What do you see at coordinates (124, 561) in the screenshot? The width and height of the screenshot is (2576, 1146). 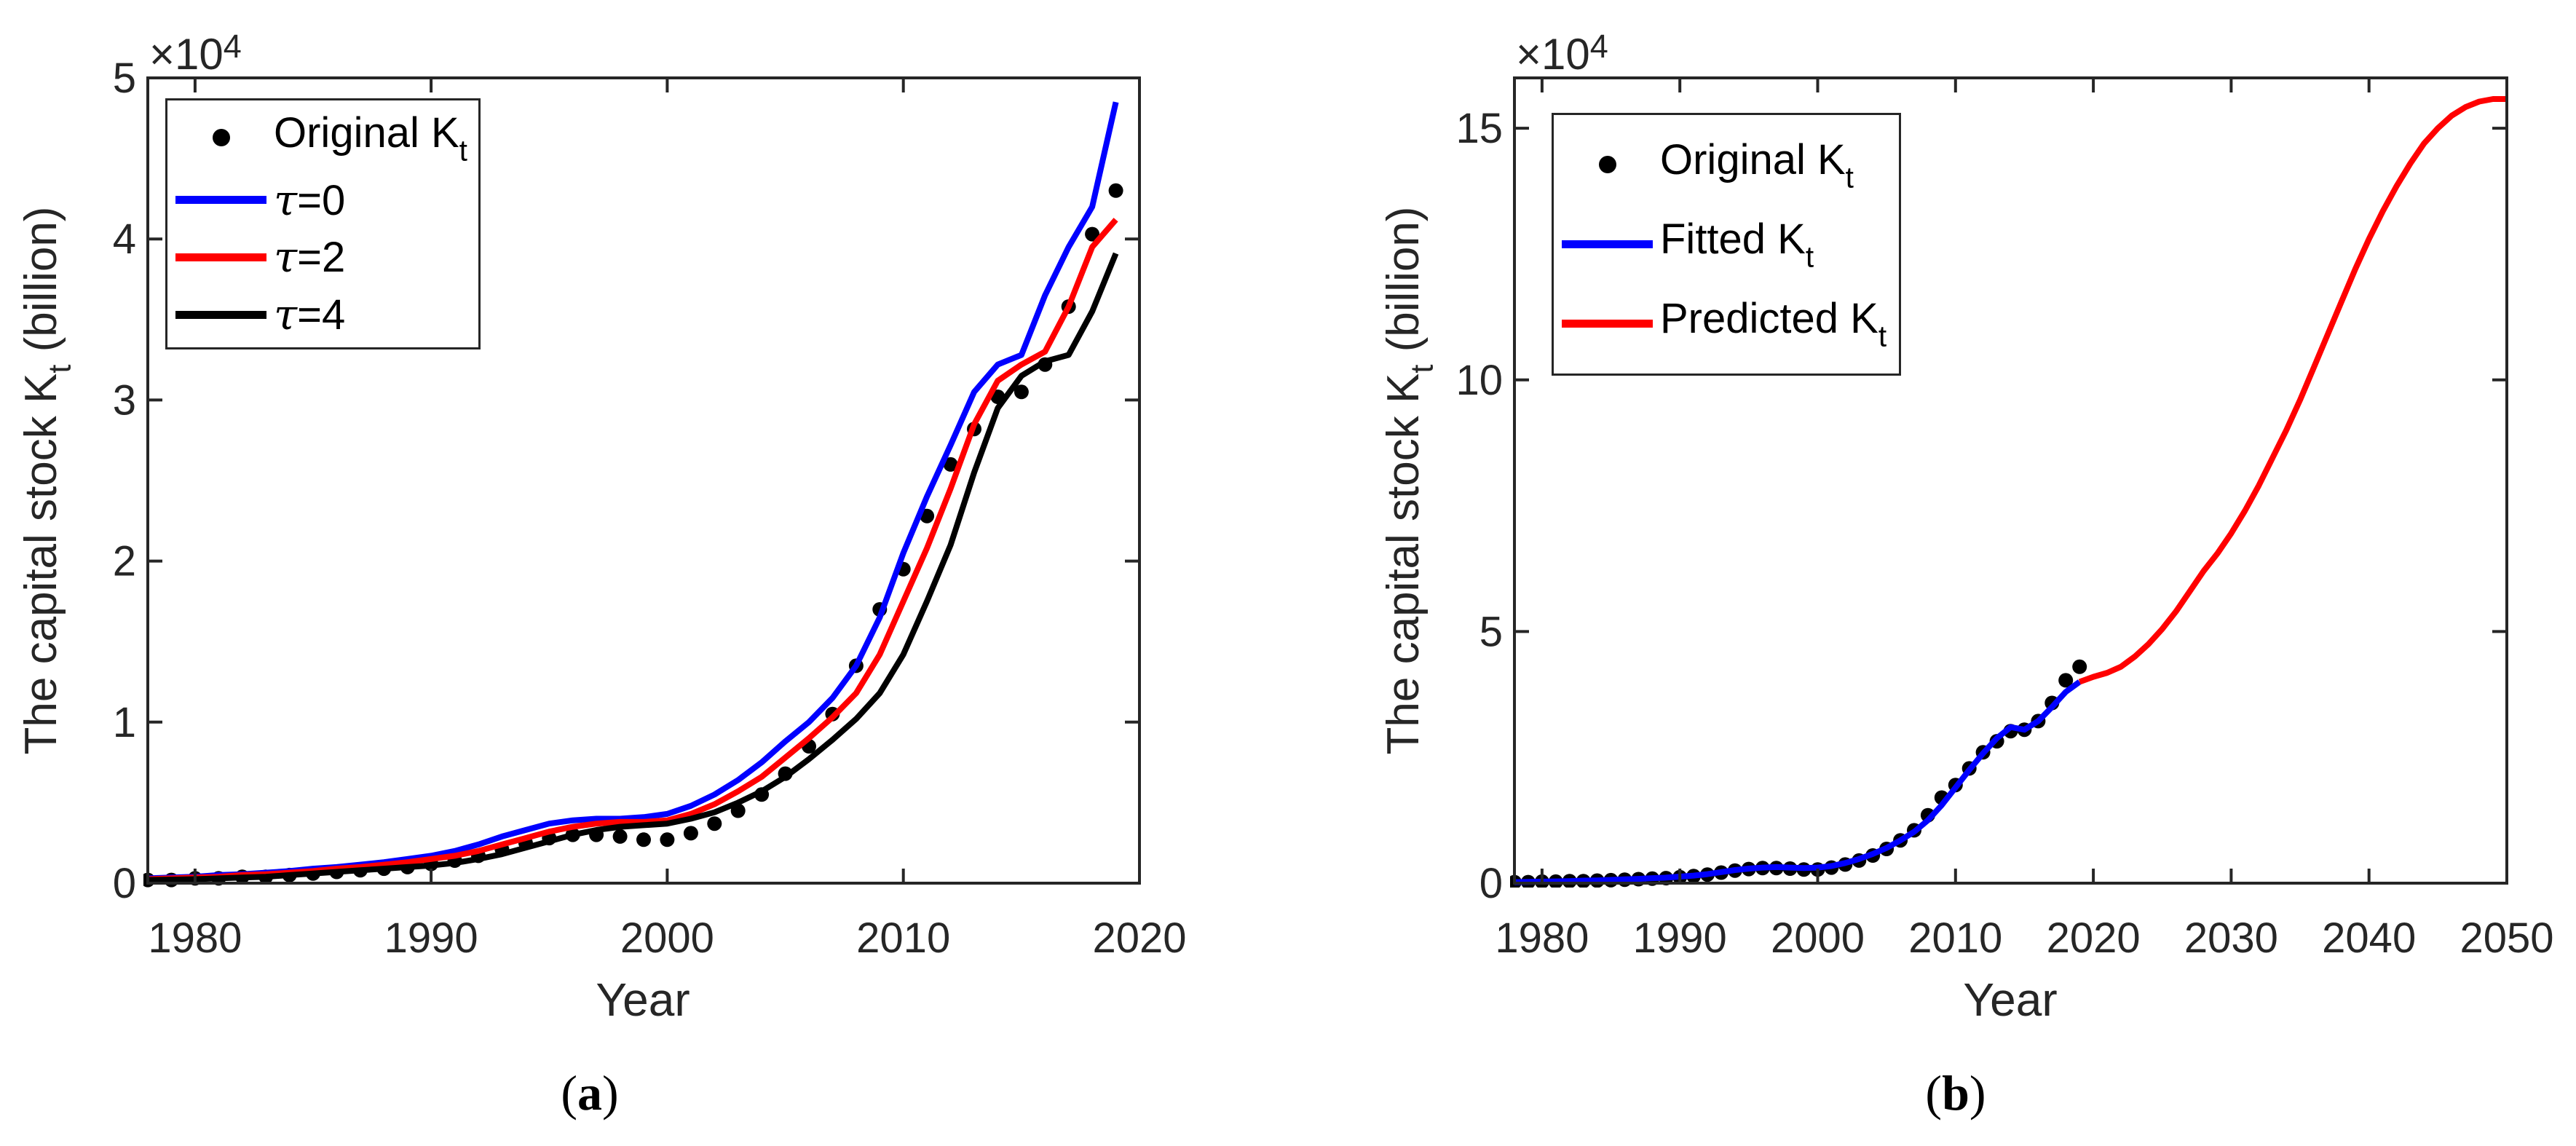 I see `y-tick-label: 2` at bounding box center [124, 561].